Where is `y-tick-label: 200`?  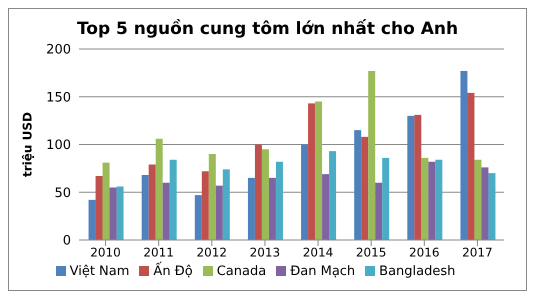 y-tick-label: 200 is located at coordinates (58, 50).